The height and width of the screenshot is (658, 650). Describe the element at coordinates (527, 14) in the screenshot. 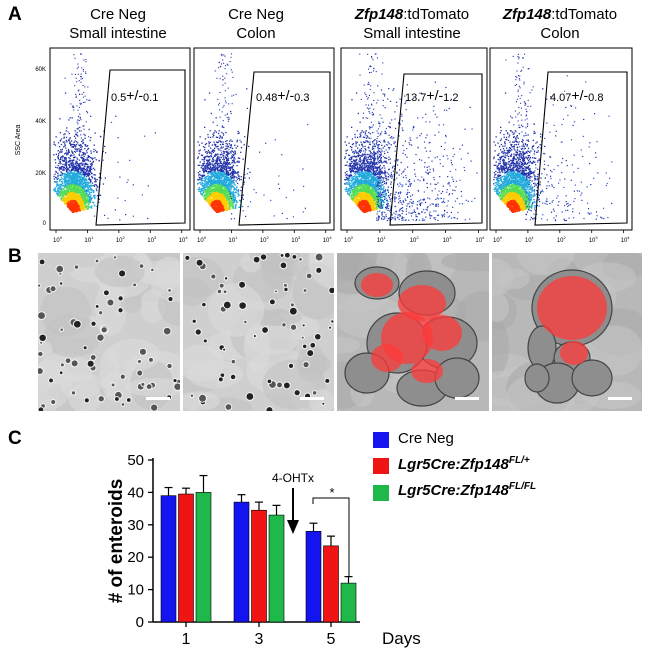

I see `flow-title-4-gene: Zfp148` at that location.